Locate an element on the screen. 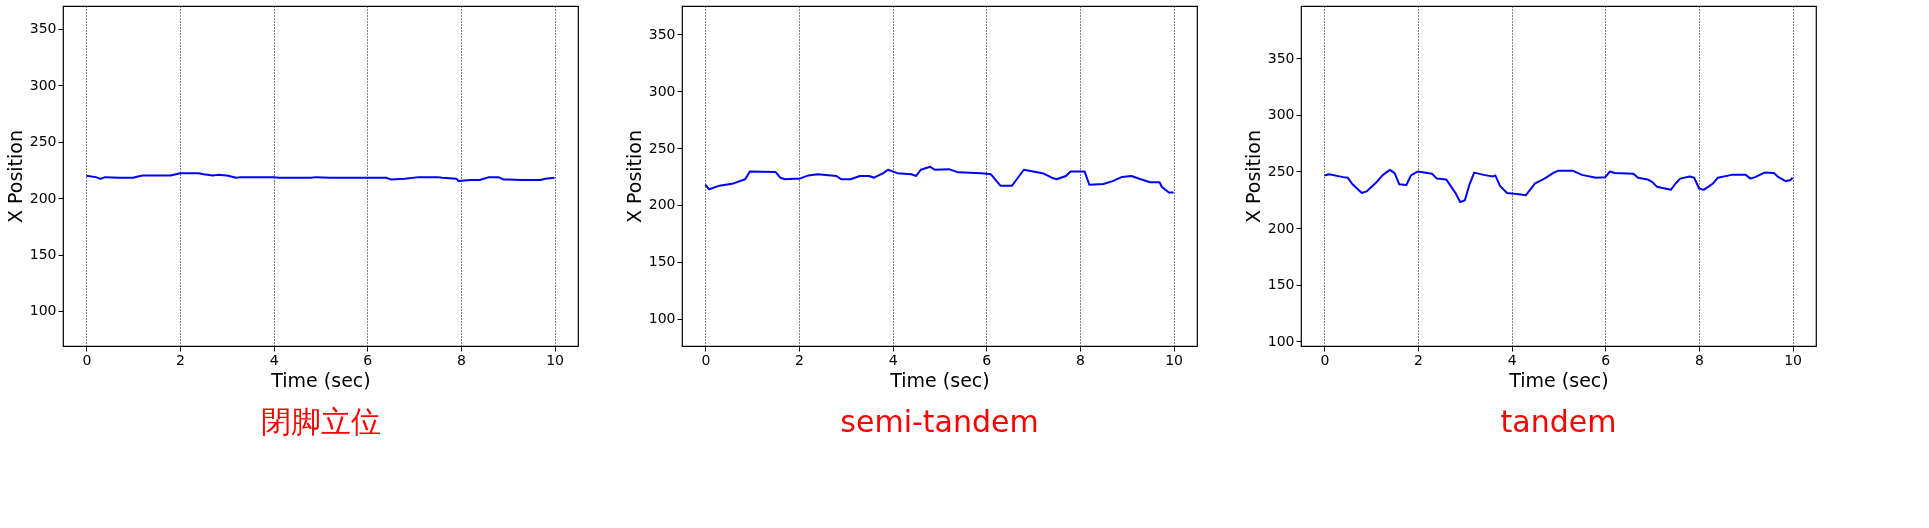 The width and height of the screenshot is (1929, 528). text: tandem is located at coordinates (1558, 421).